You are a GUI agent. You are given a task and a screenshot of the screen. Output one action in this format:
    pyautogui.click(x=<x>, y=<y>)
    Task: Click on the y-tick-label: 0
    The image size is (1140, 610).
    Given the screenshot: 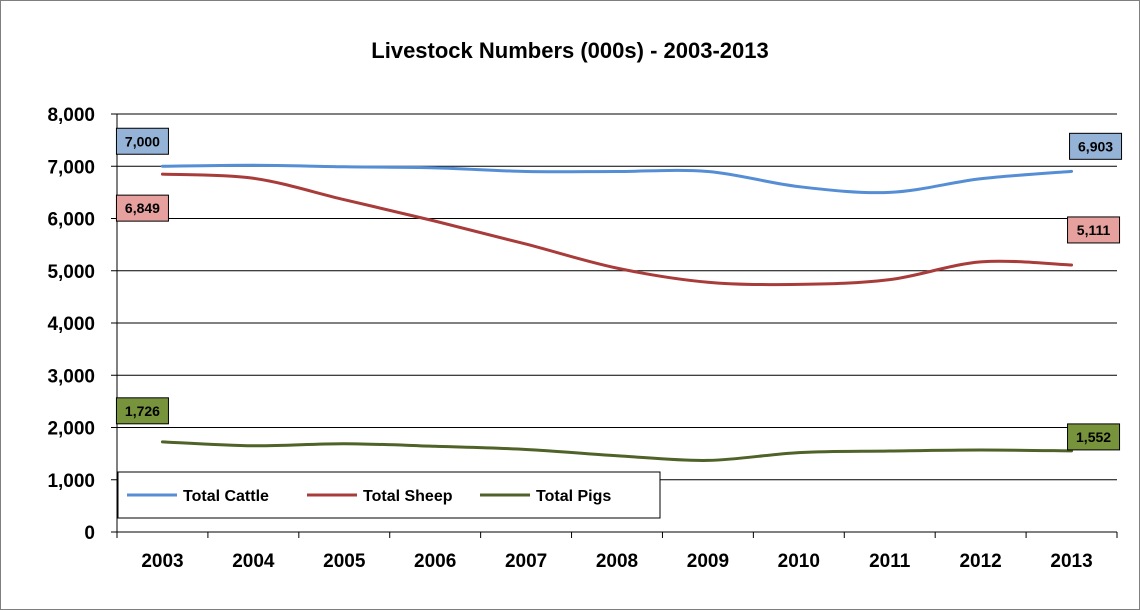 What is the action you would take?
    pyautogui.click(x=89, y=533)
    